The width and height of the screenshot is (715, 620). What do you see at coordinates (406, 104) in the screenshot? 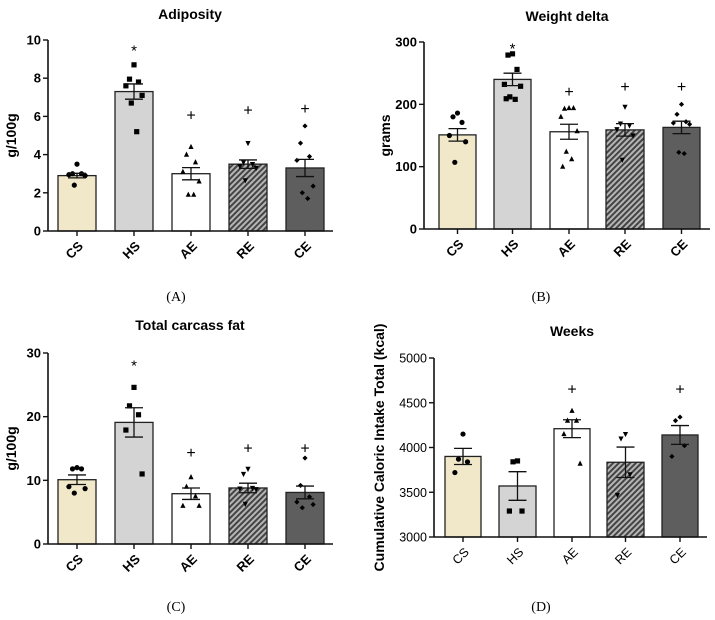
I see `y-tick-label: 200` at bounding box center [406, 104].